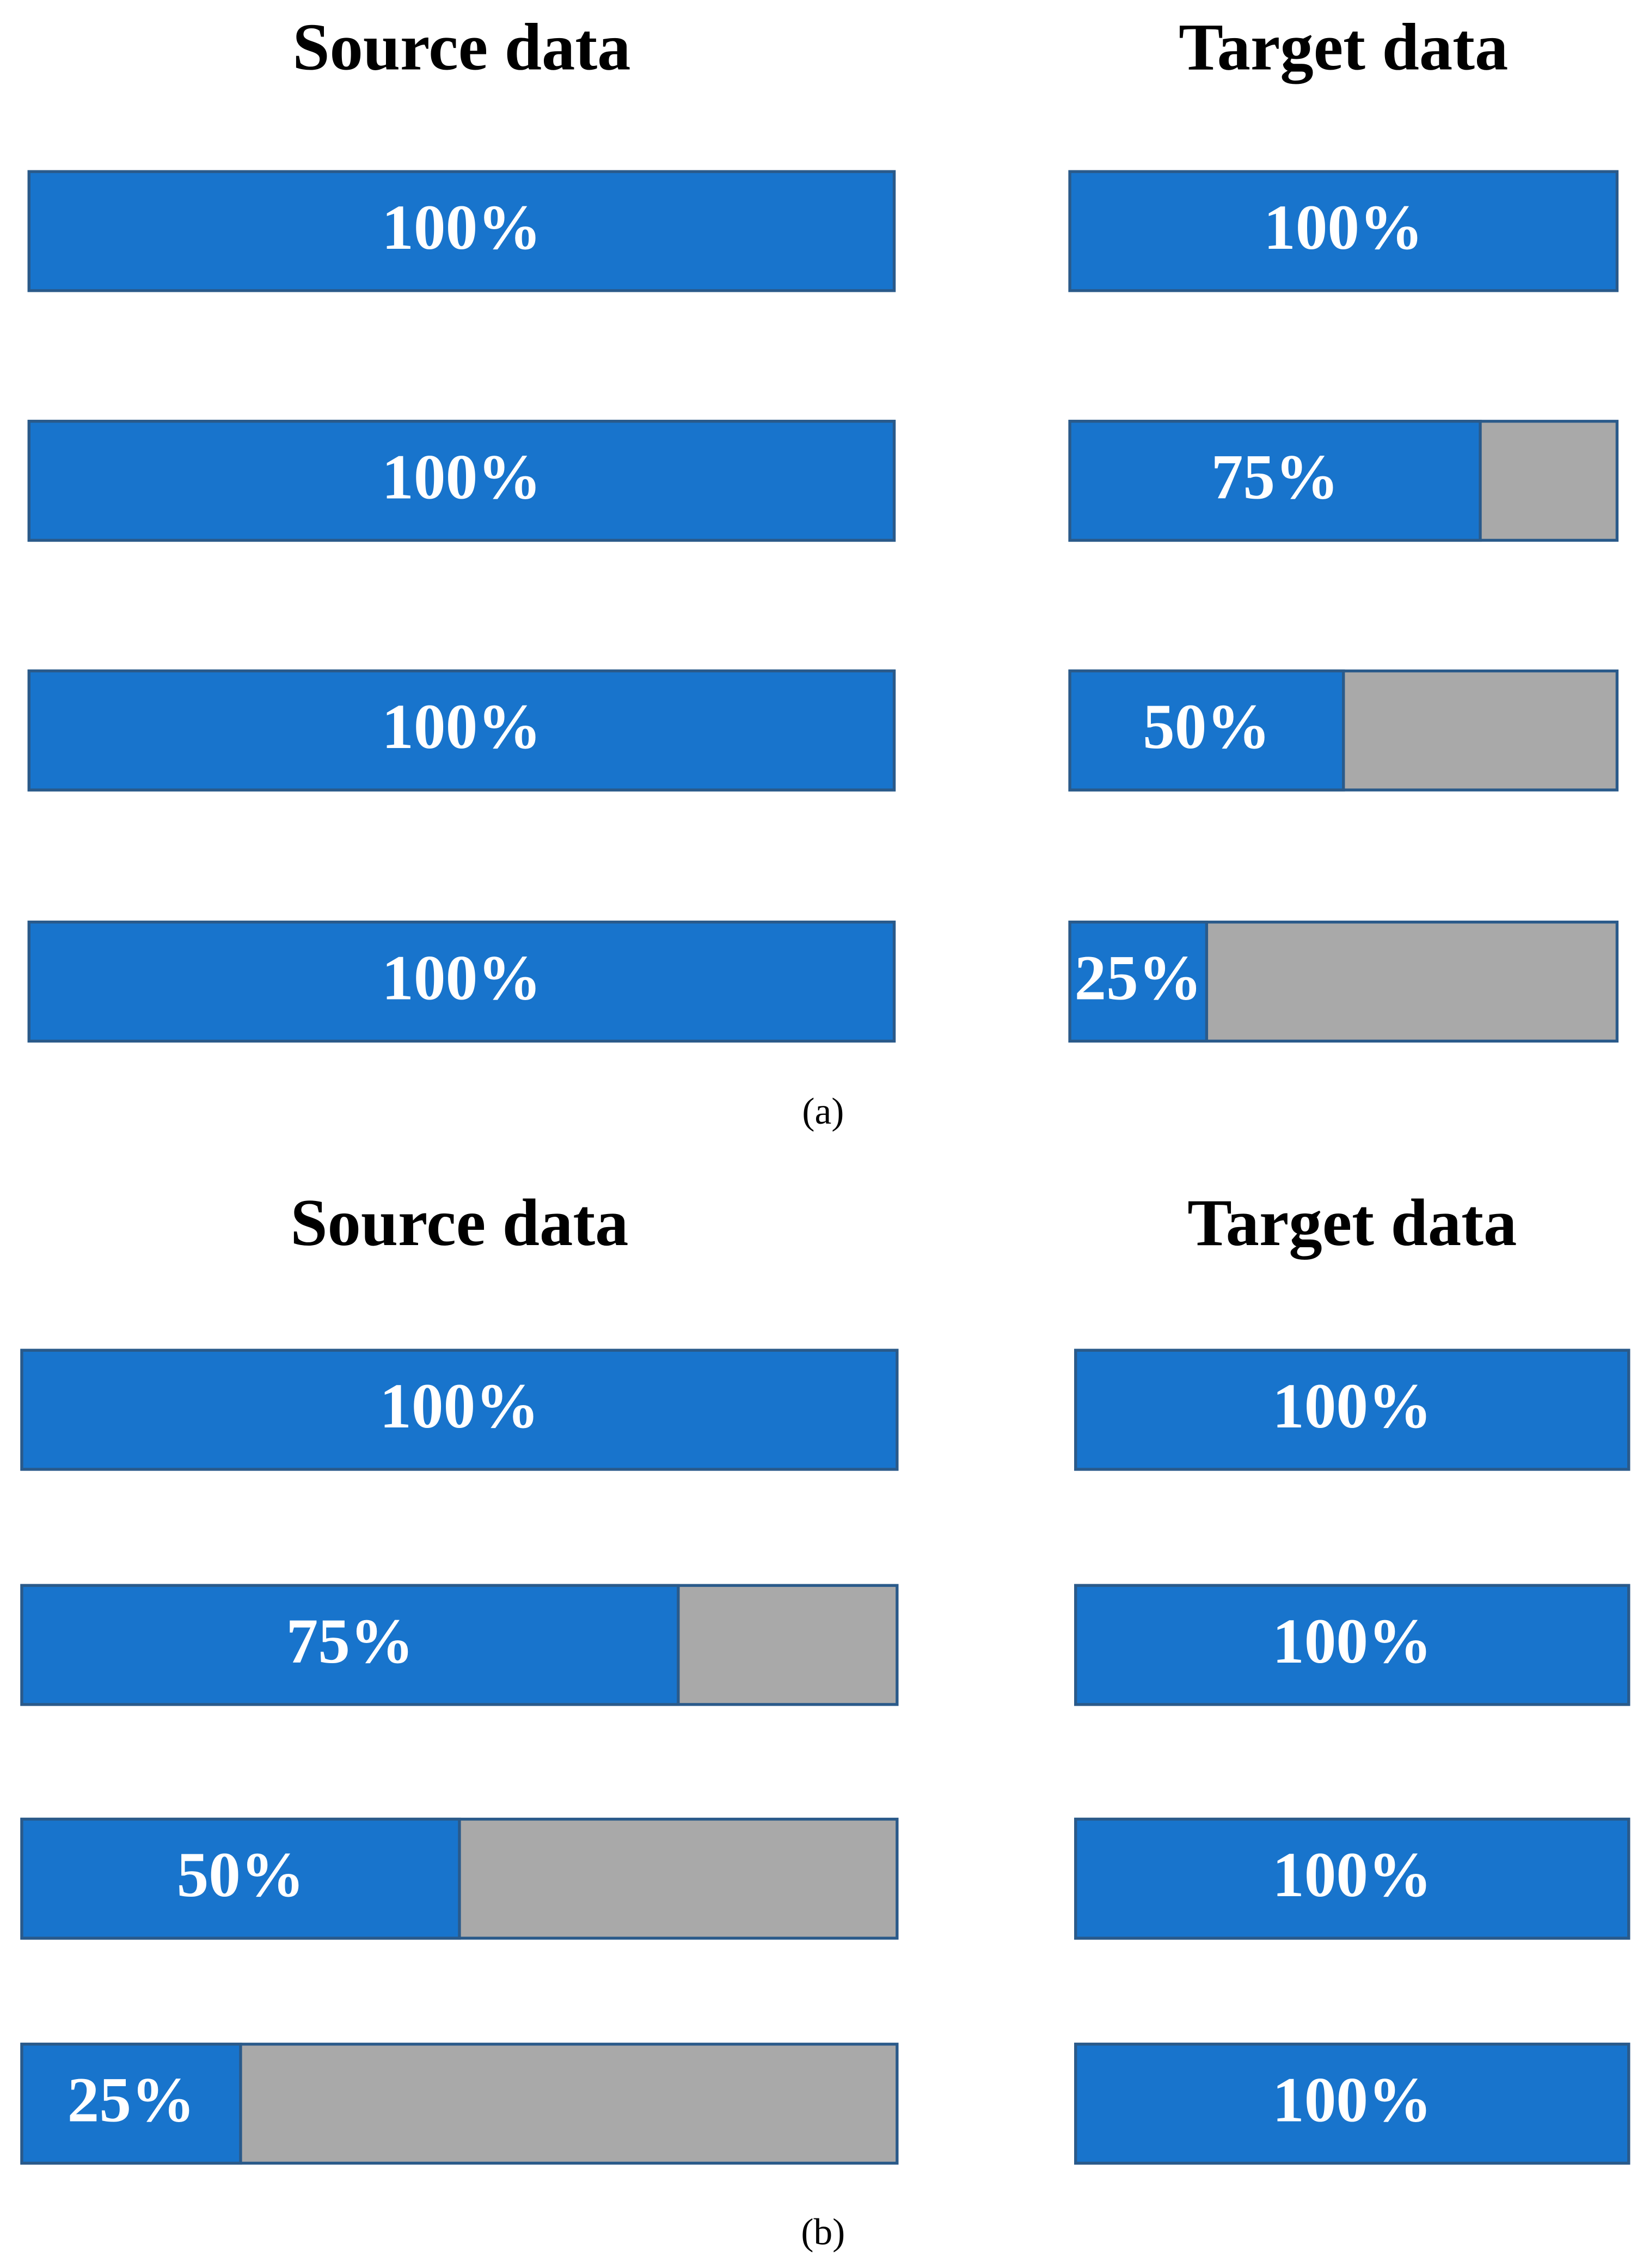  Describe the element at coordinates (823, 1111) in the screenshot. I see `caption: (a)` at that location.